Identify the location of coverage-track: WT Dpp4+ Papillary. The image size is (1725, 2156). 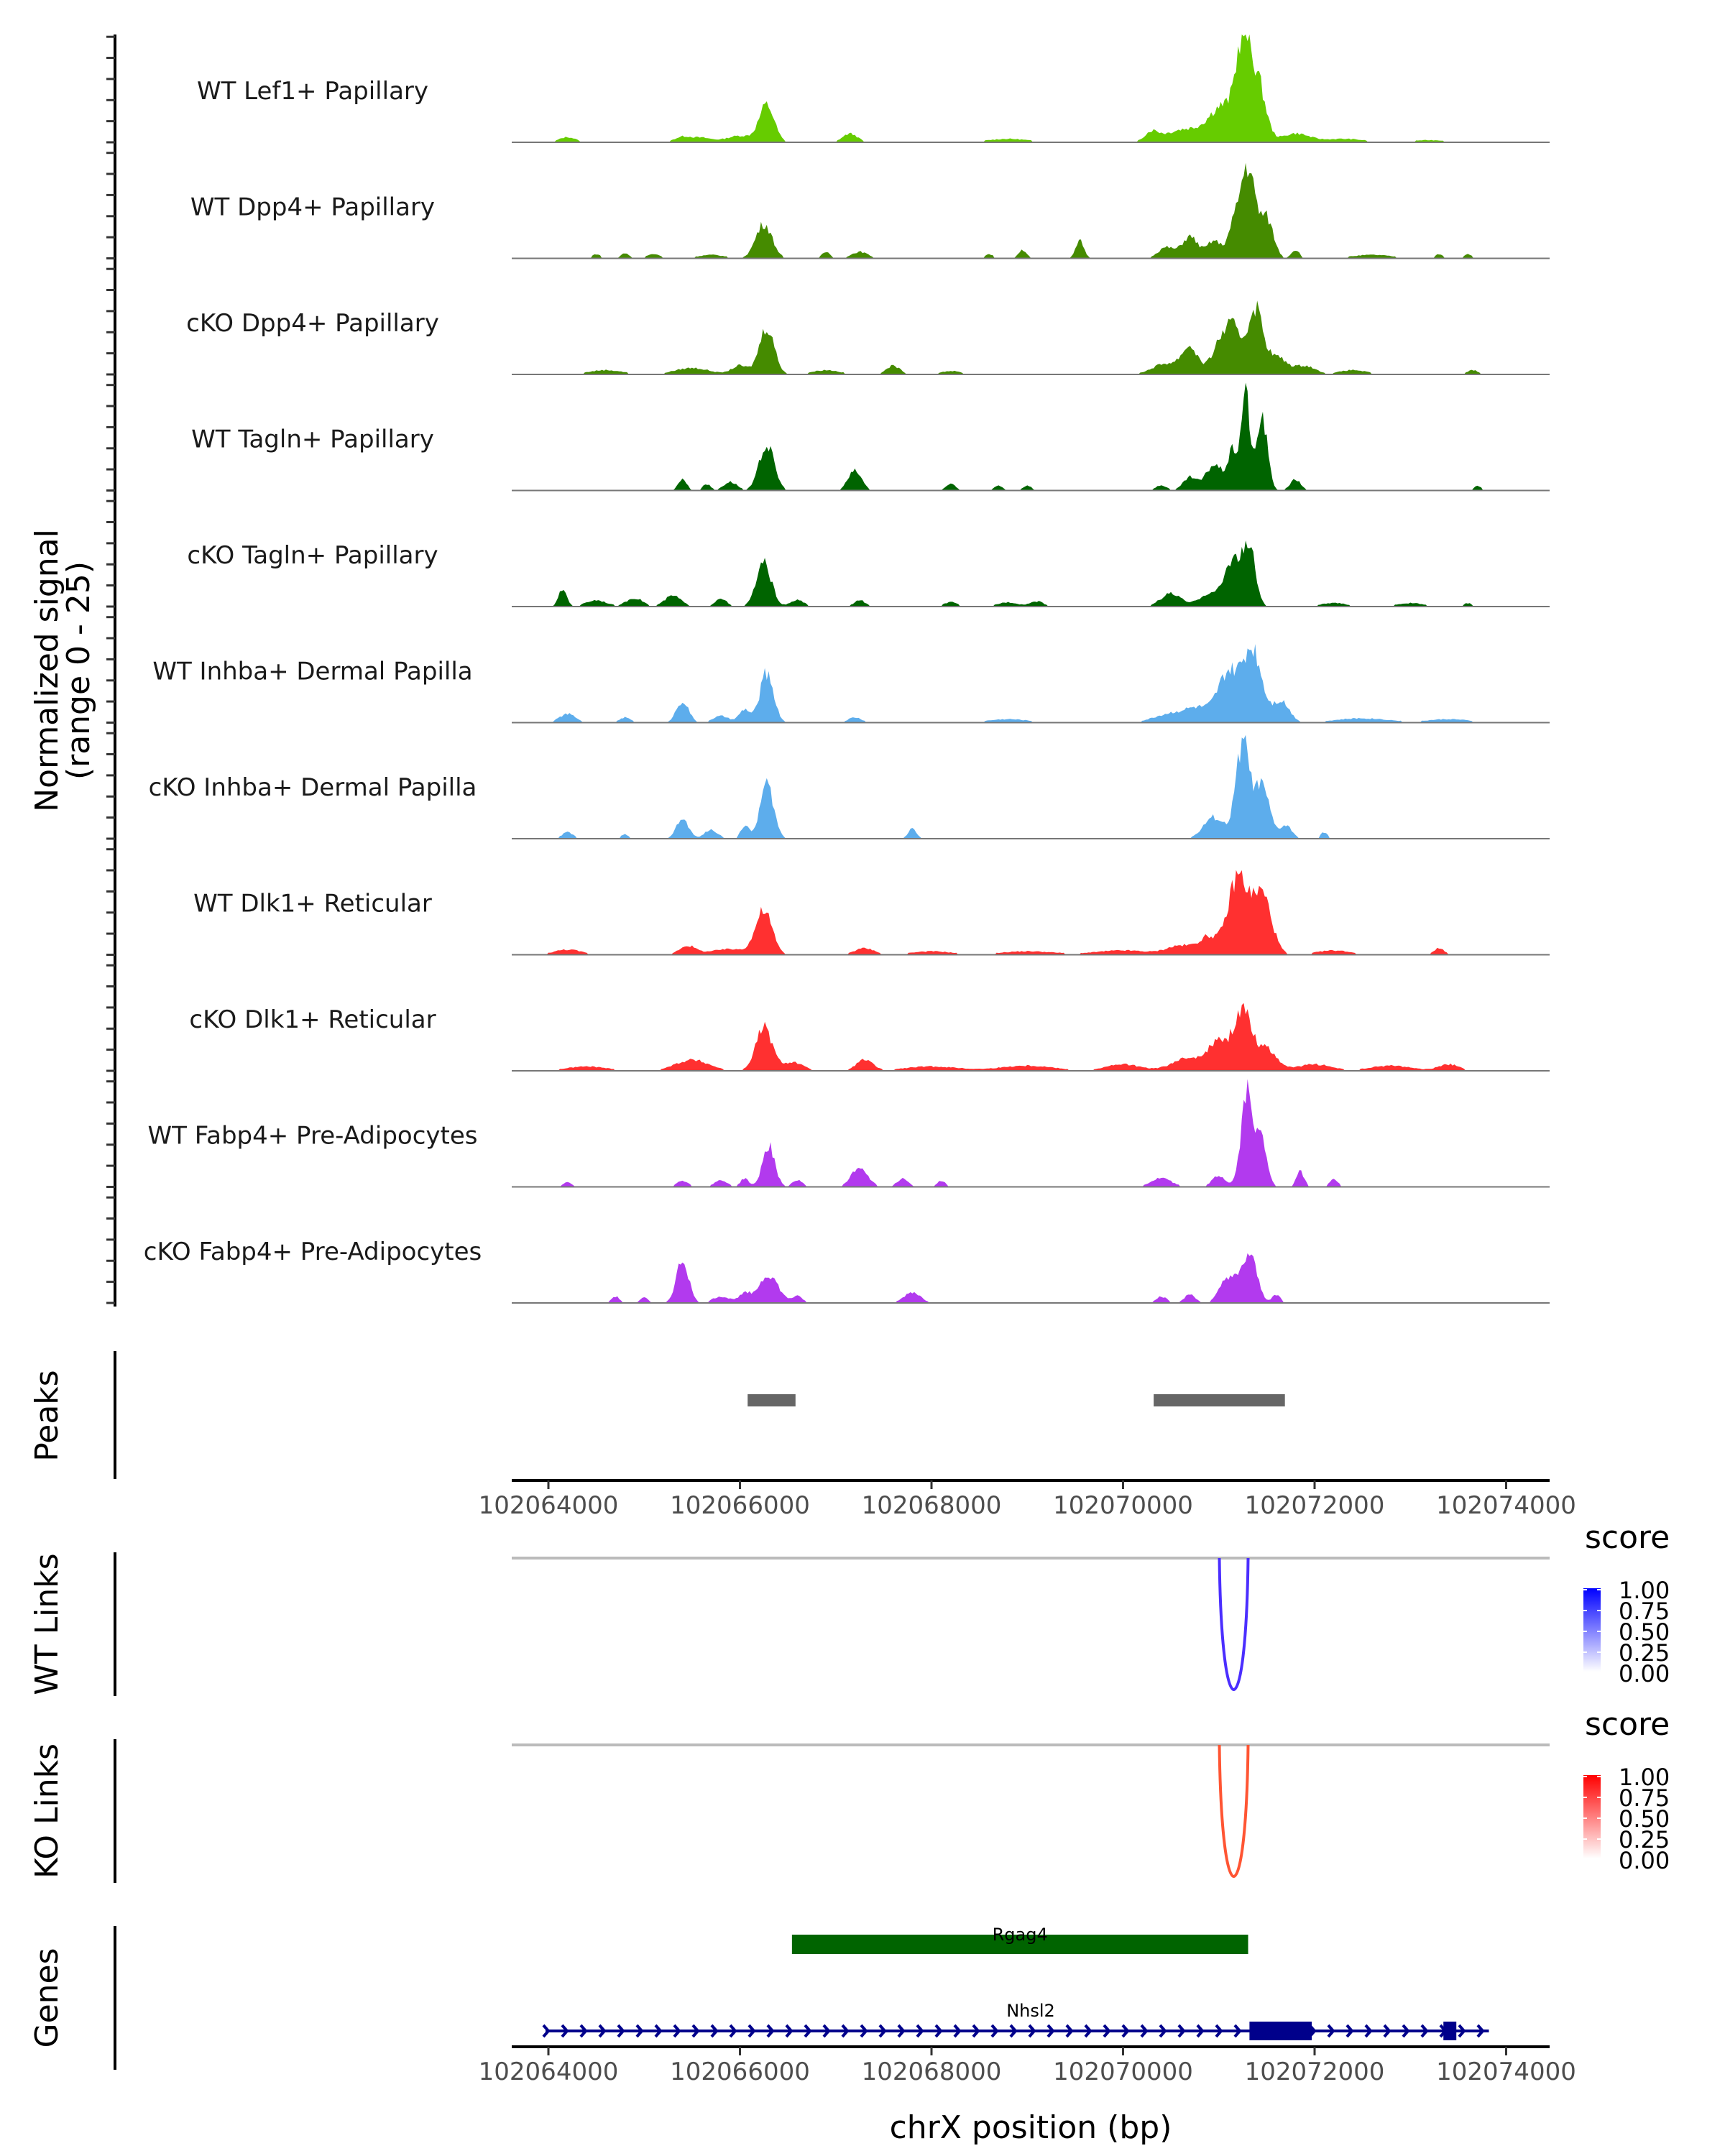
(870, 210).